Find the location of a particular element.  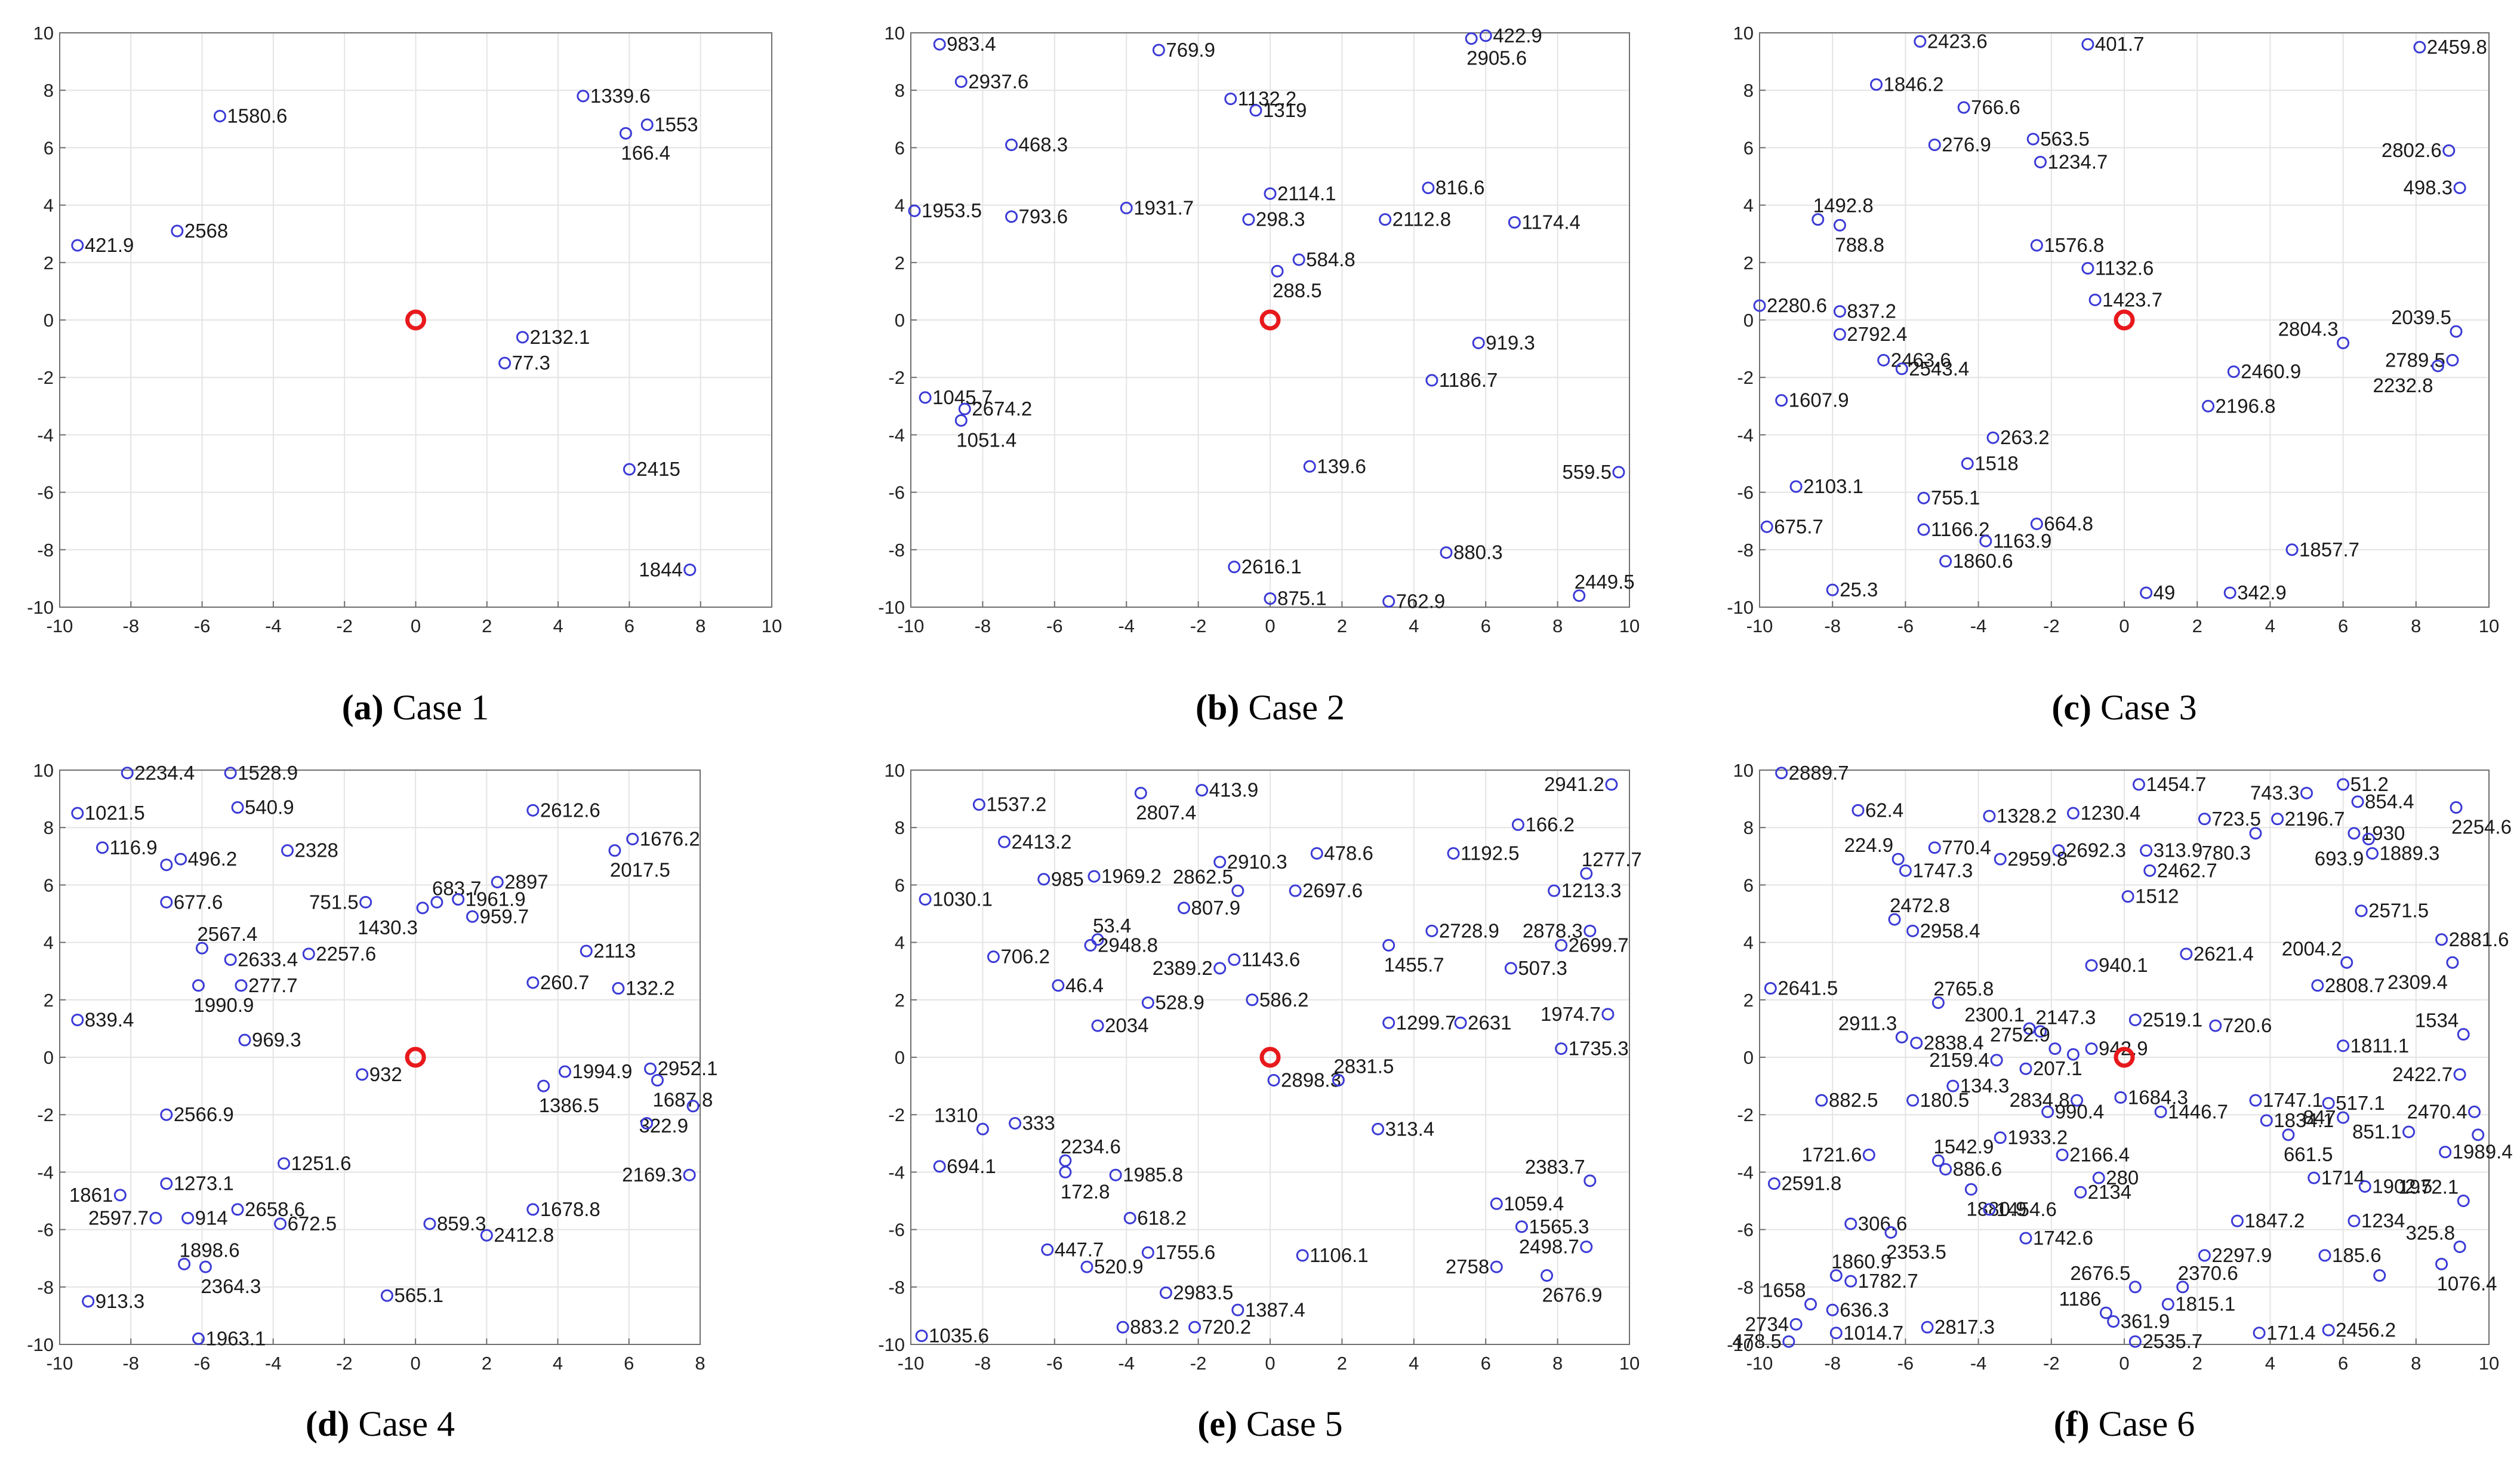

point-label: 1030.1 is located at coordinates (963, 899).